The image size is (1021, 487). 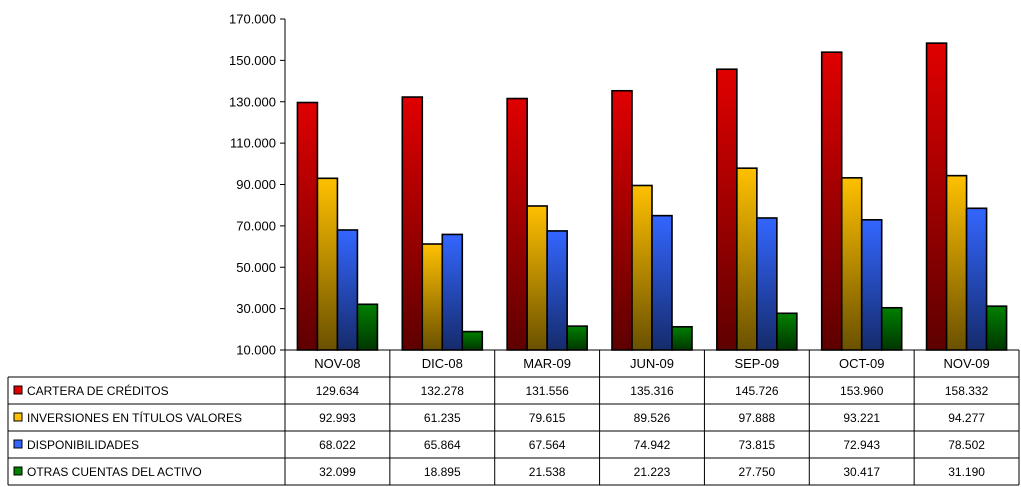 What do you see at coordinates (547, 418) in the screenshot?
I see `data-label: 79.615` at bounding box center [547, 418].